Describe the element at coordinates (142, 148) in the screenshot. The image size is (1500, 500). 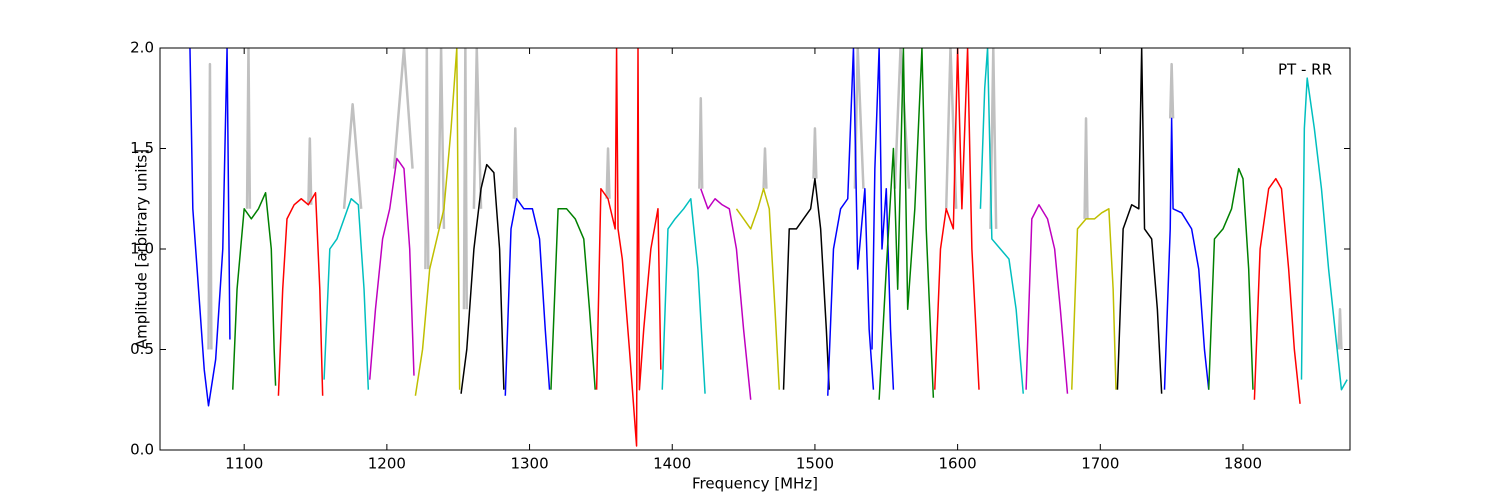
I see `y-tick-label: 1.5` at that location.